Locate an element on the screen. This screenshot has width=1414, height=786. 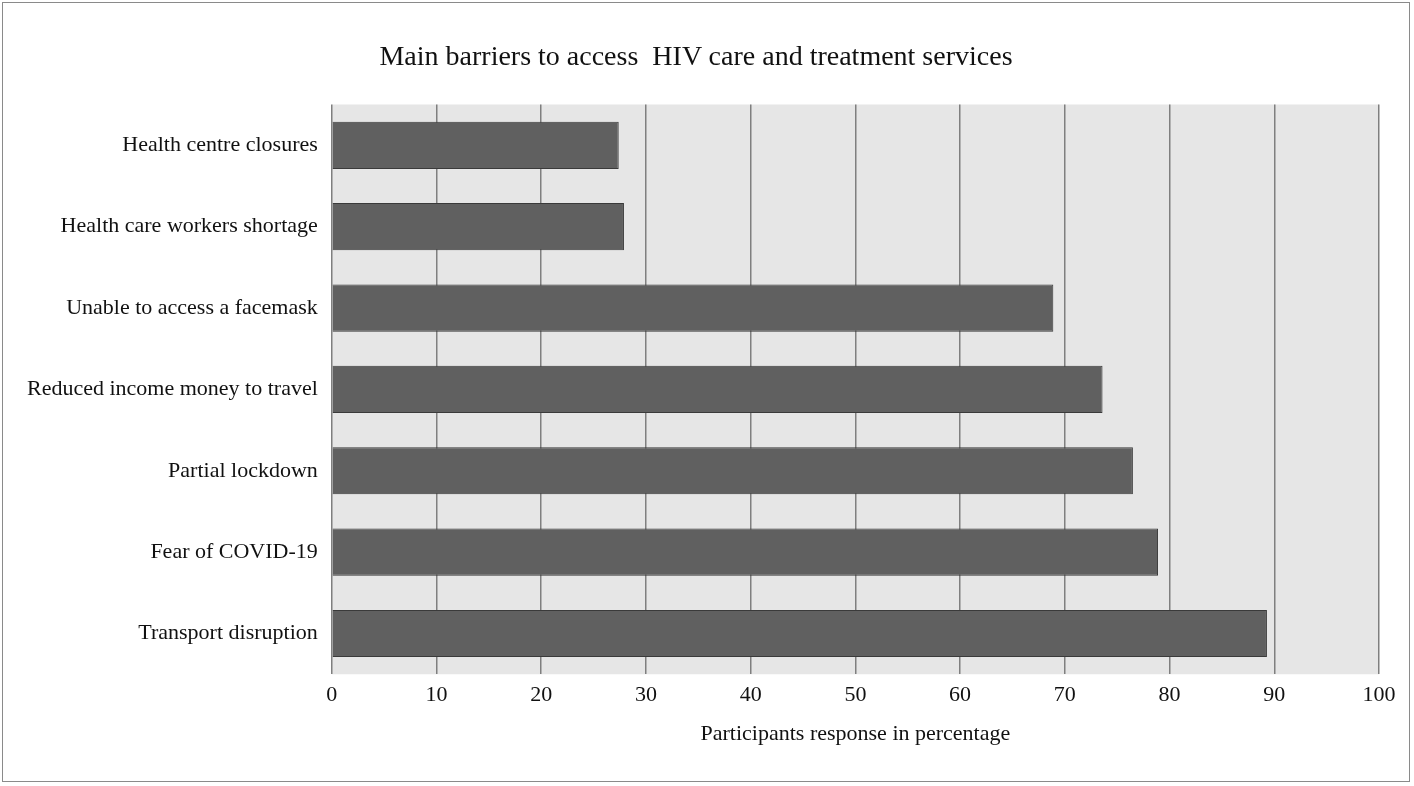
x-tick-label: 60 is located at coordinates (960, 694).